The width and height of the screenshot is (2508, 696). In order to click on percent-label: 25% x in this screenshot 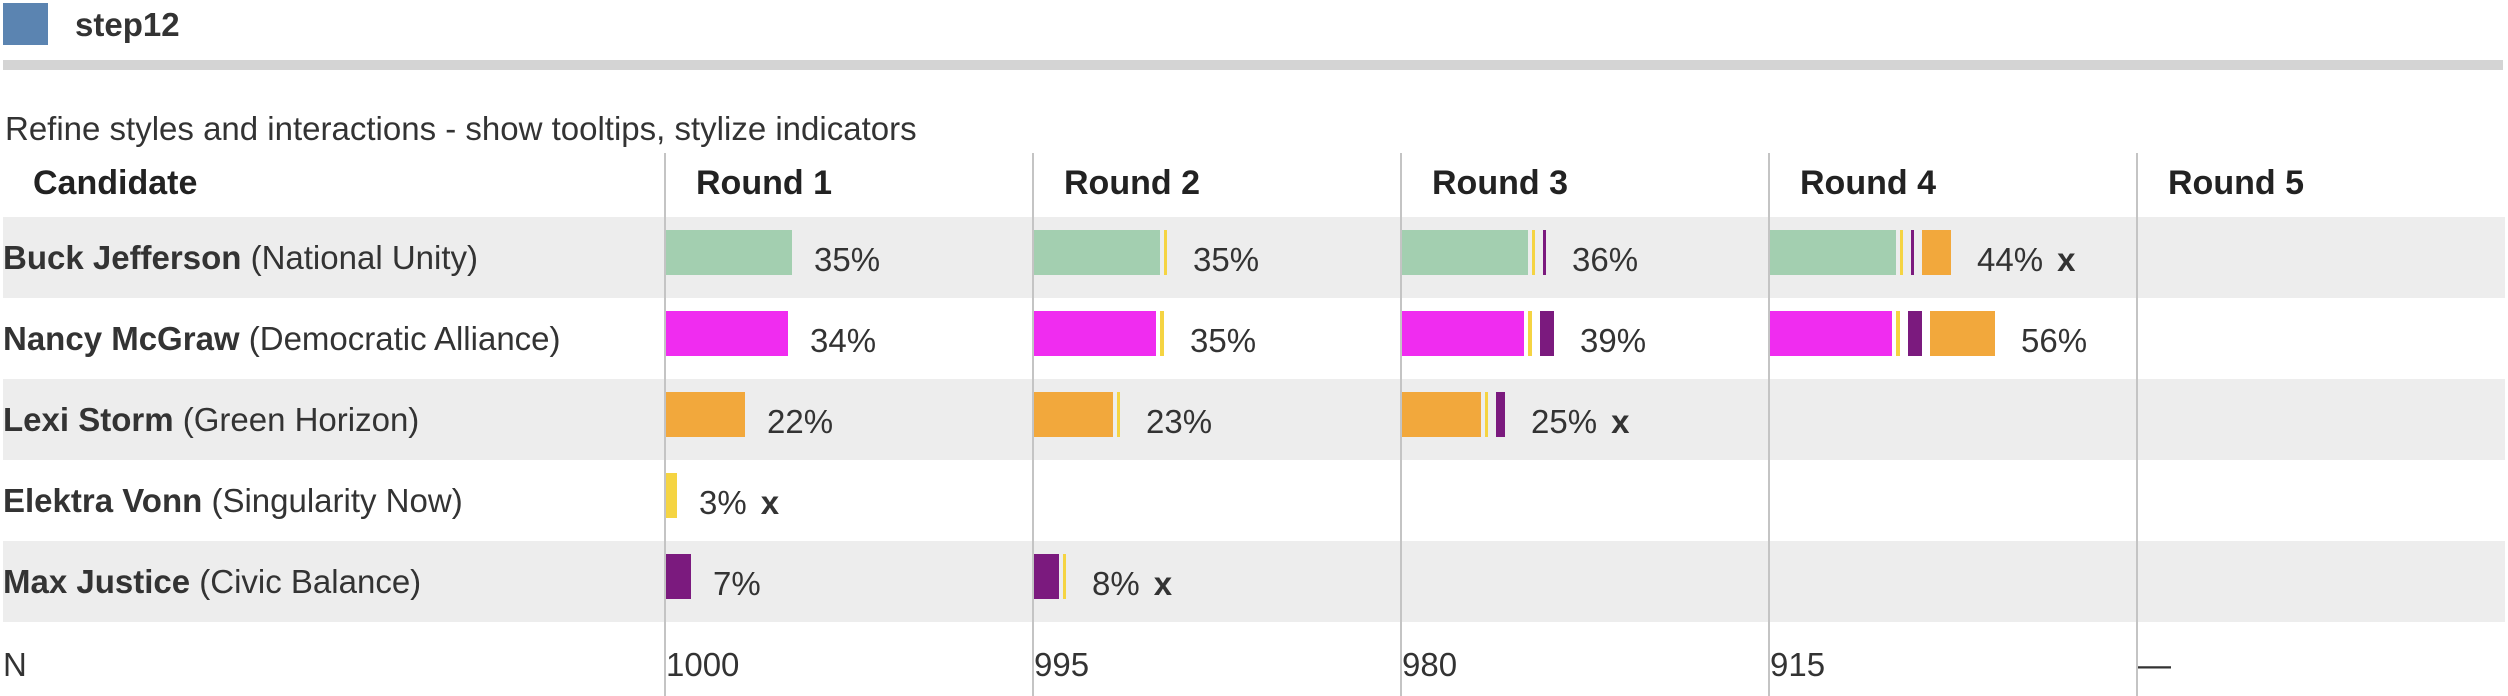, I will do `click(1580, 422)`.